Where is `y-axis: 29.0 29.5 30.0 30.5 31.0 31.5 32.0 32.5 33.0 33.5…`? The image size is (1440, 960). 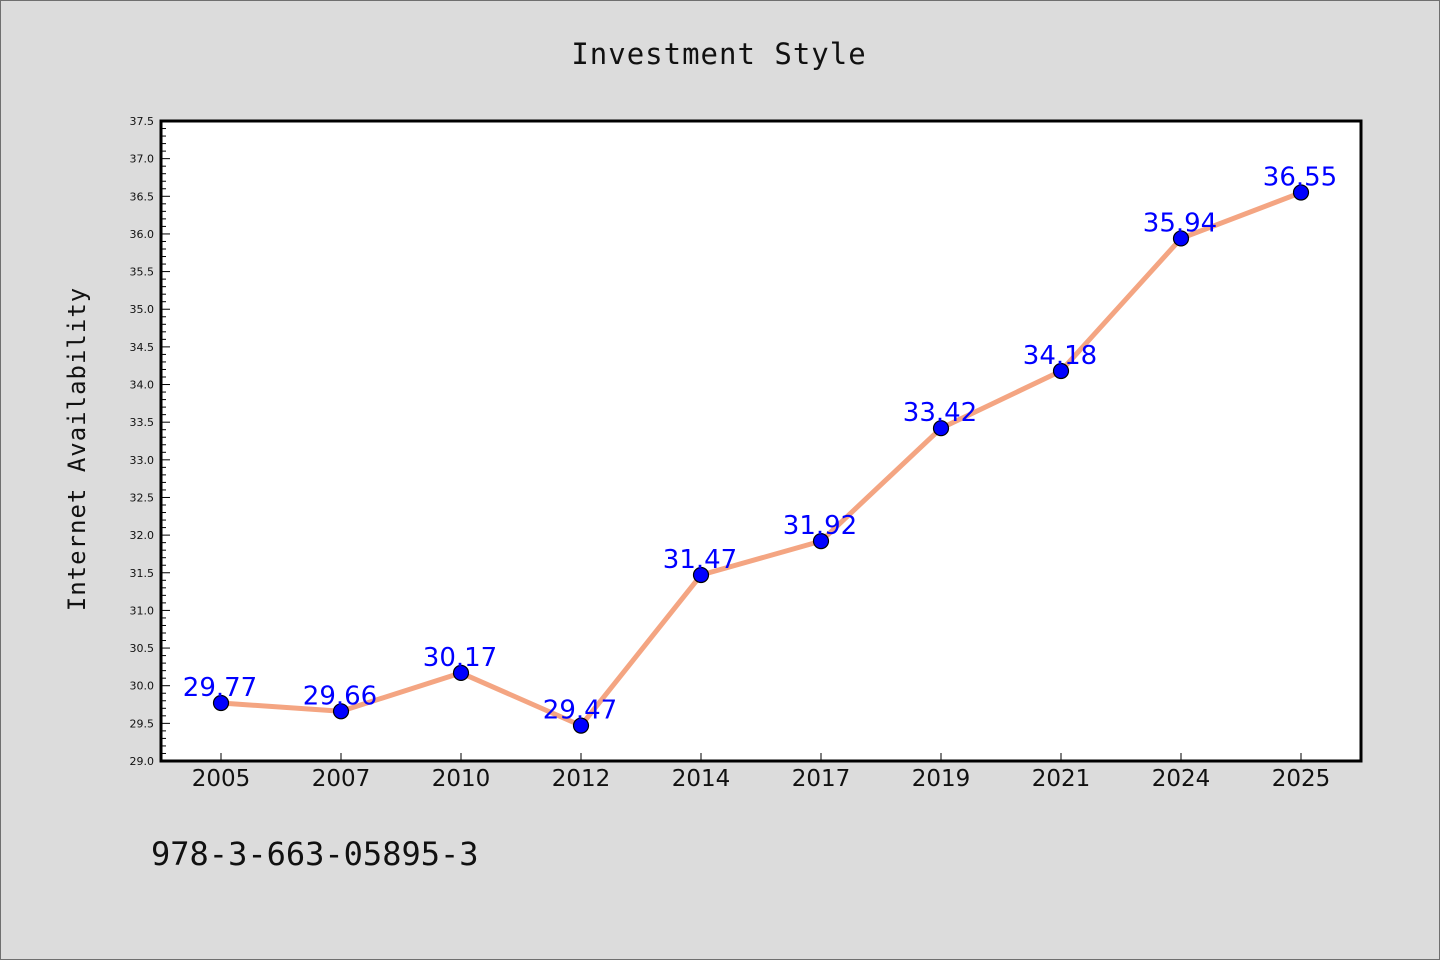
y-axis: 29.0 29.5 30.0 30.5 31.0 31.5 32.0 32.5 33.0 33.5… is located at coordinates (150, 441).